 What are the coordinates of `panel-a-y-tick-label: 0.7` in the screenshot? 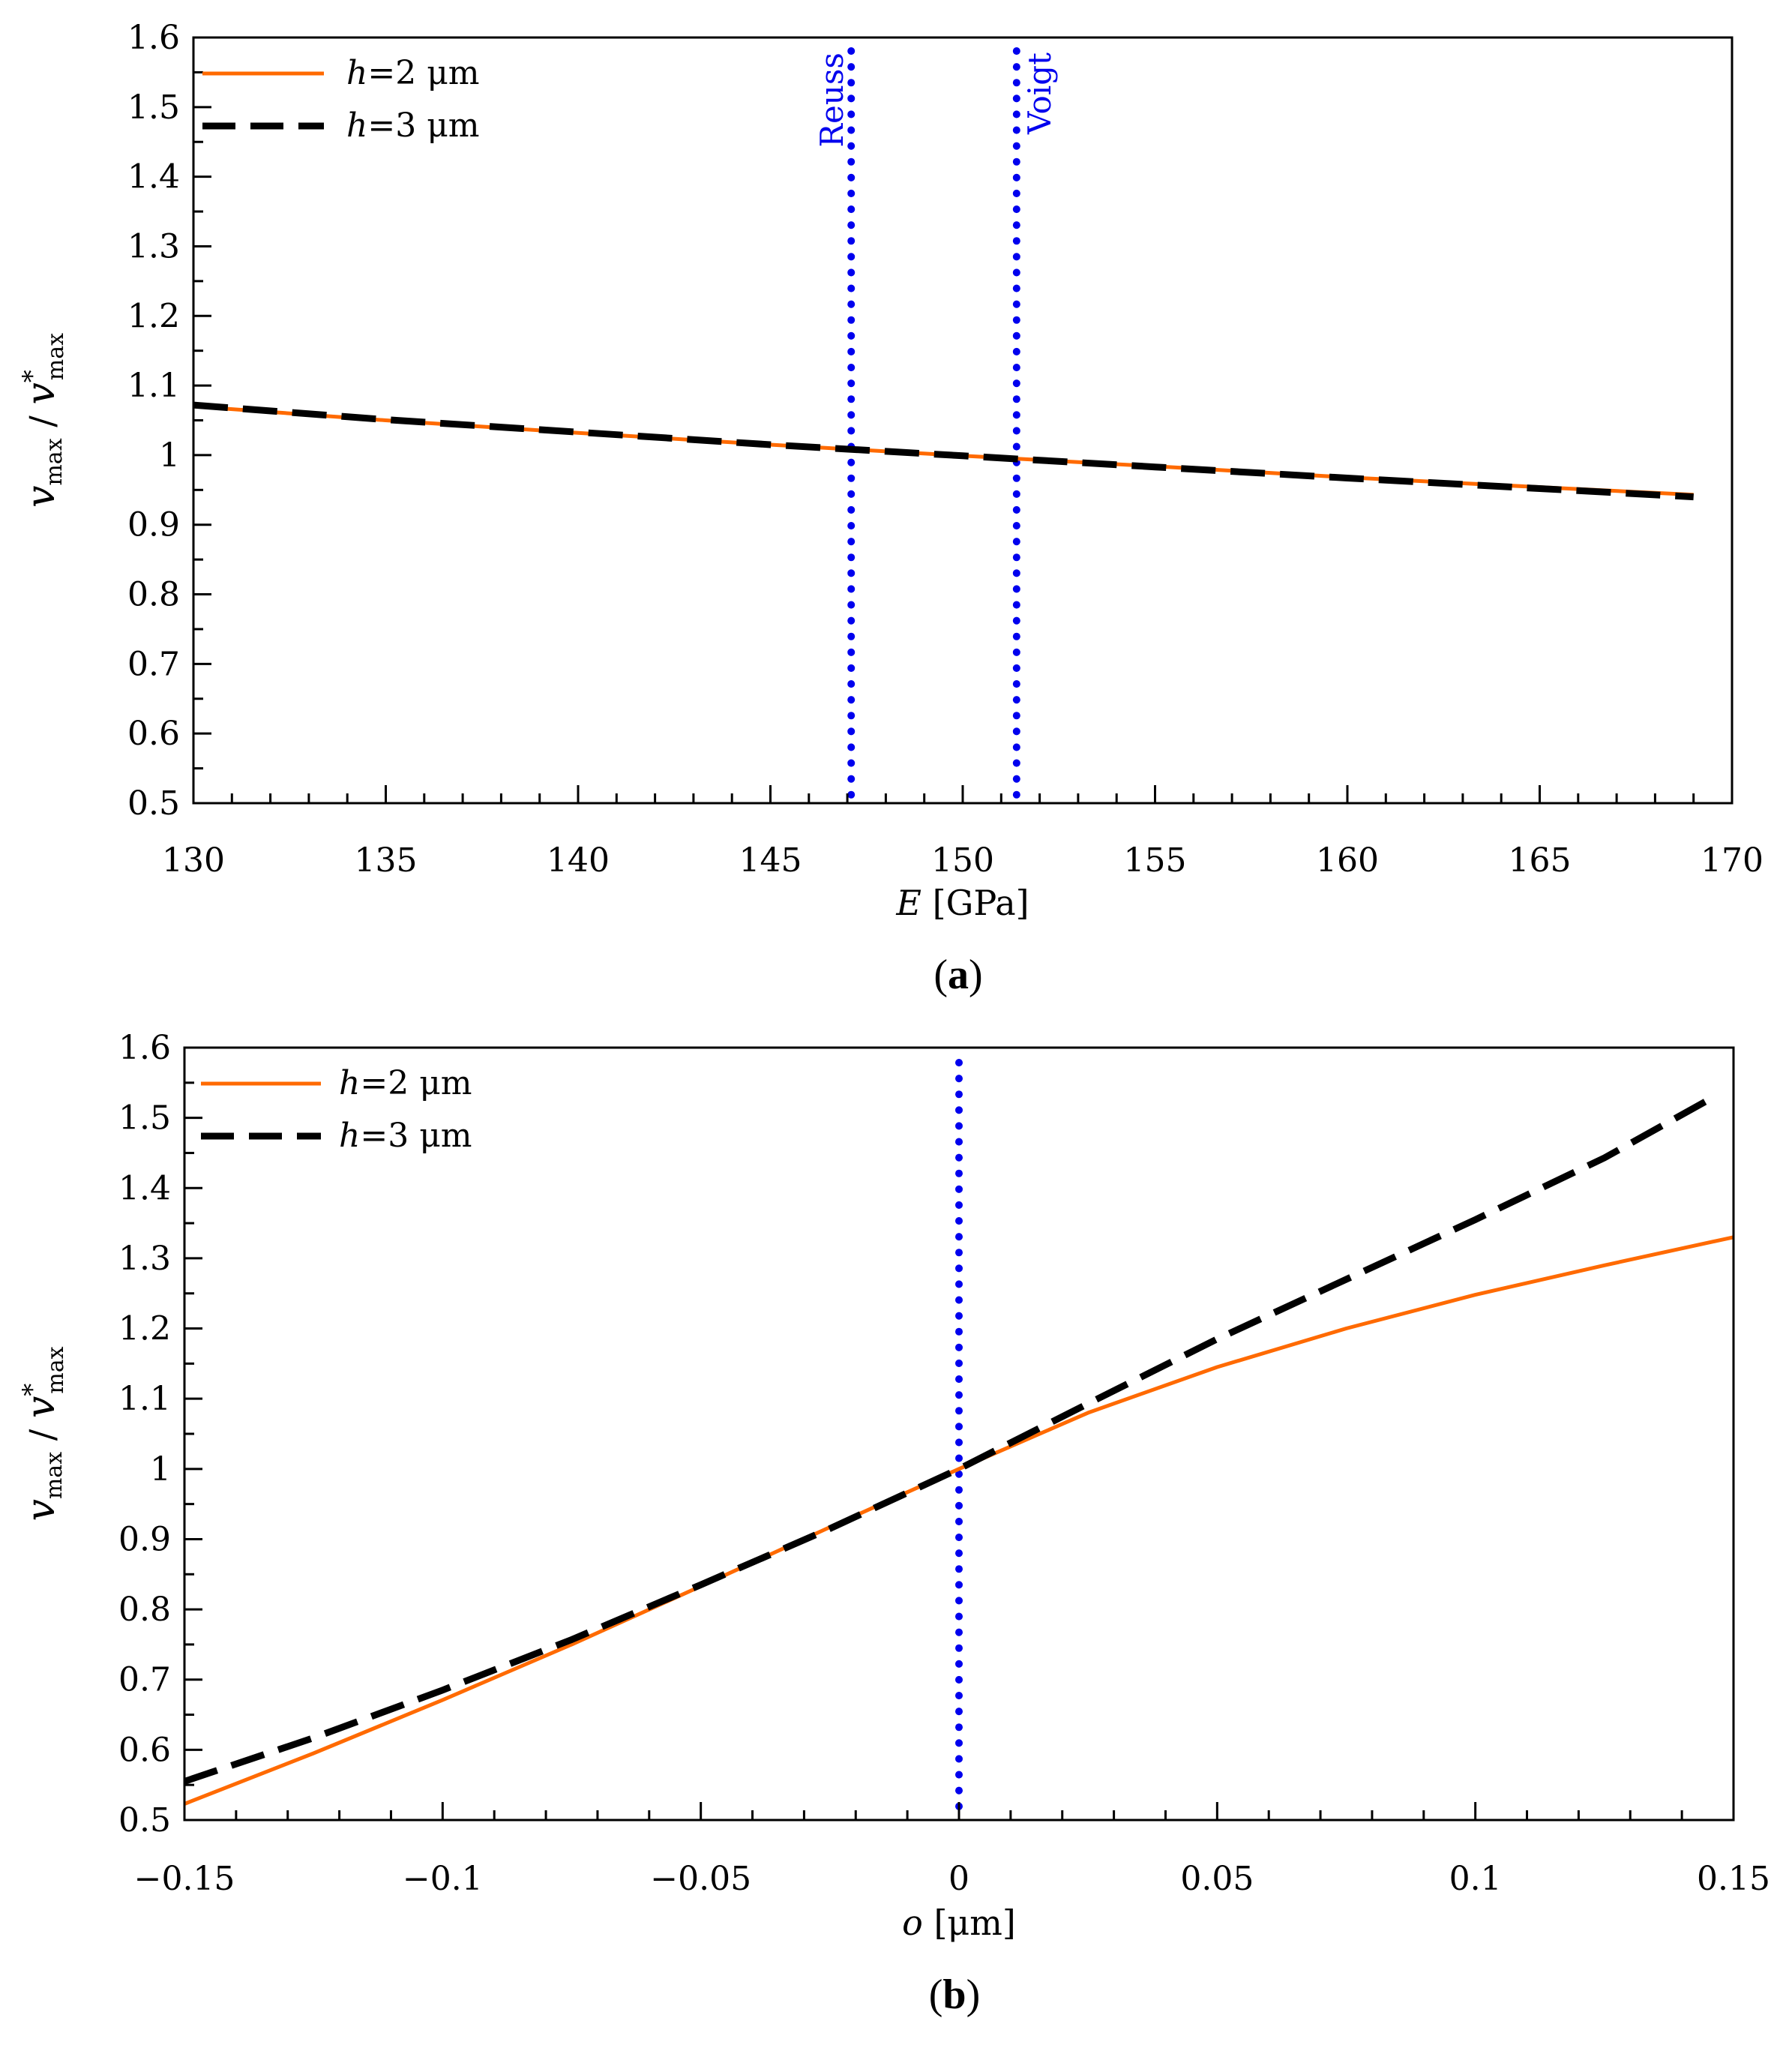 It's located at (153, 664).